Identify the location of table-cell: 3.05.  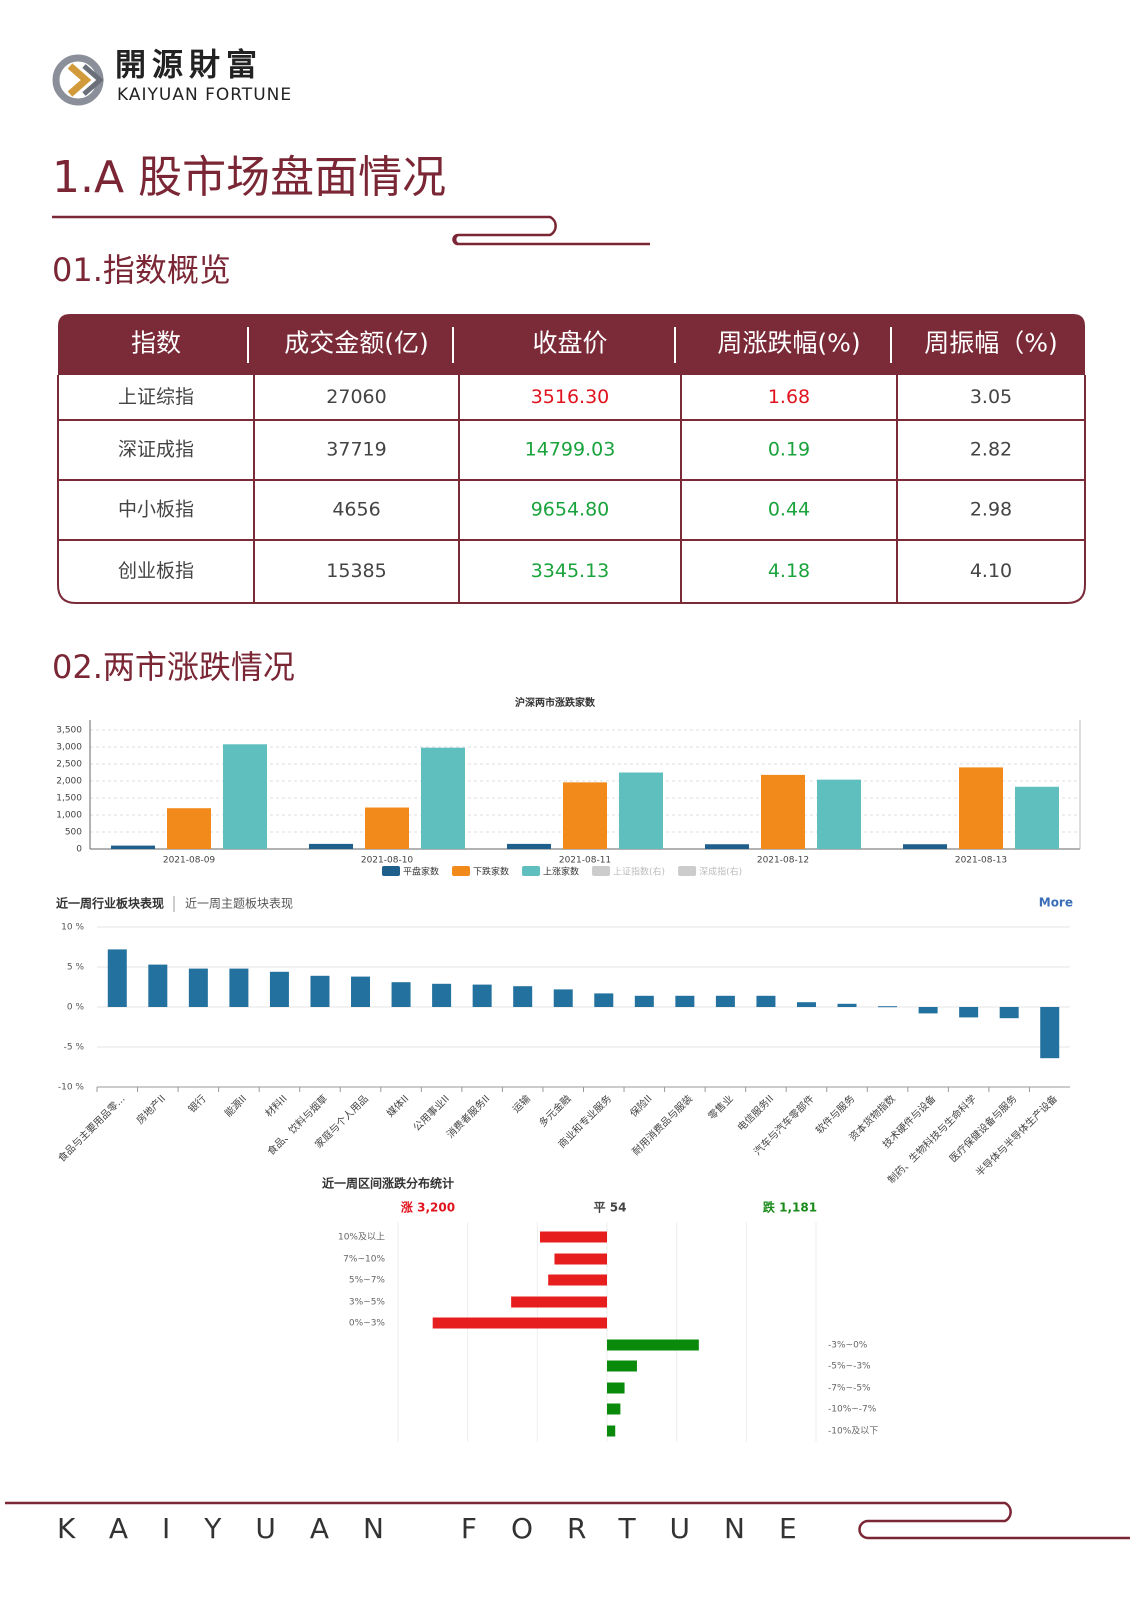
(991, 397).